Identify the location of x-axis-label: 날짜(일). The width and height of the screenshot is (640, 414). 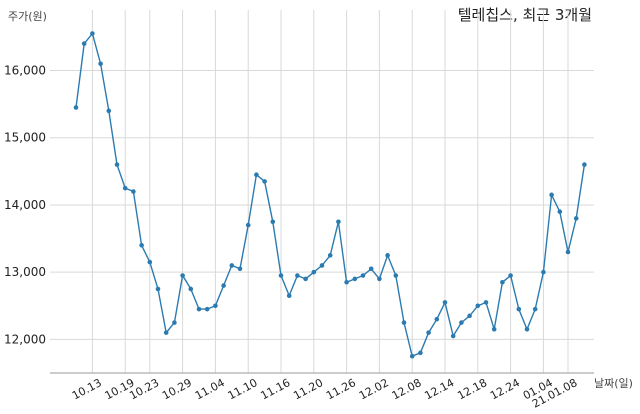
(613, 383).